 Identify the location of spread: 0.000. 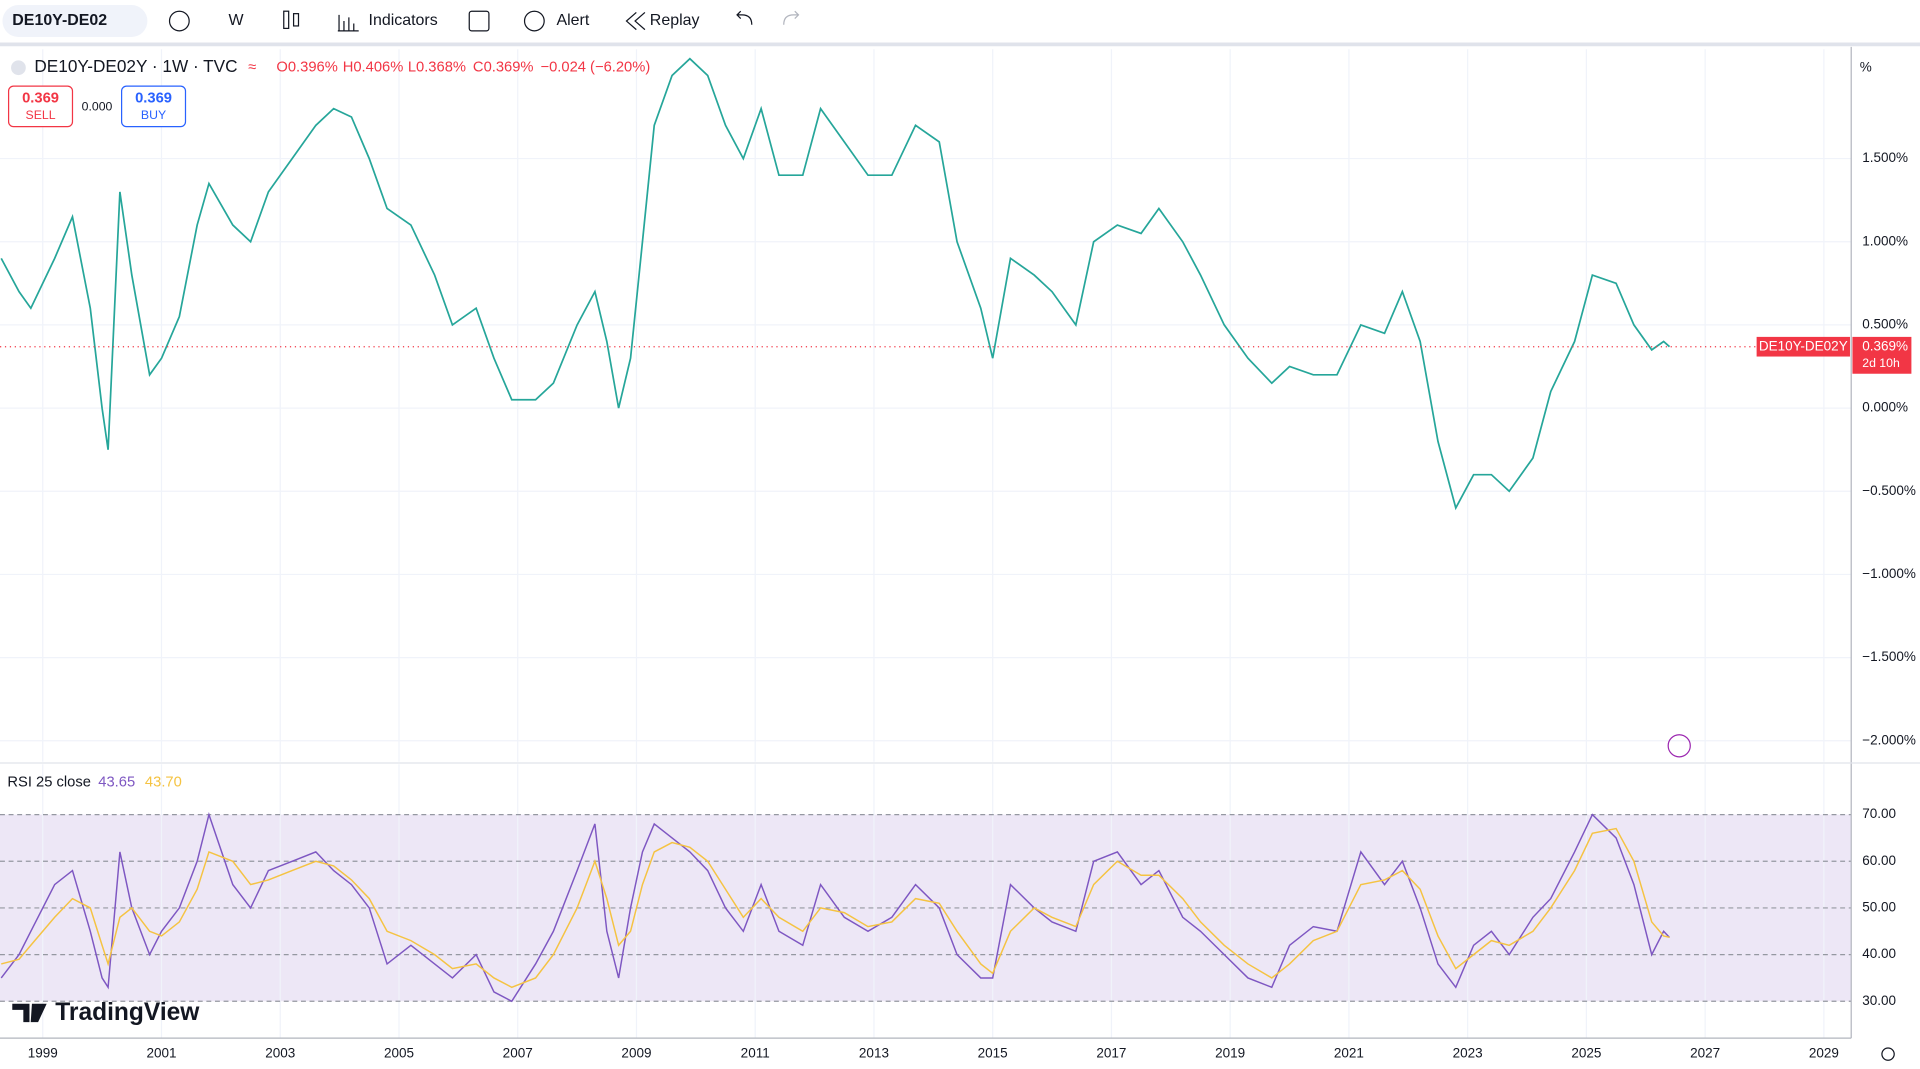
(97, 106).